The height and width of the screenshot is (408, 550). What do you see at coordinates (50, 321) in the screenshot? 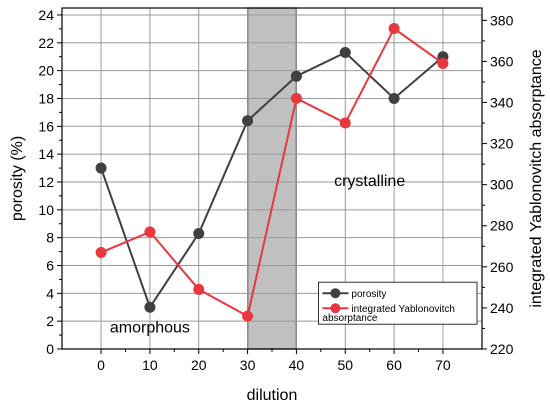
I see `y-tick-label: 2` at bounding box center [50, 321].